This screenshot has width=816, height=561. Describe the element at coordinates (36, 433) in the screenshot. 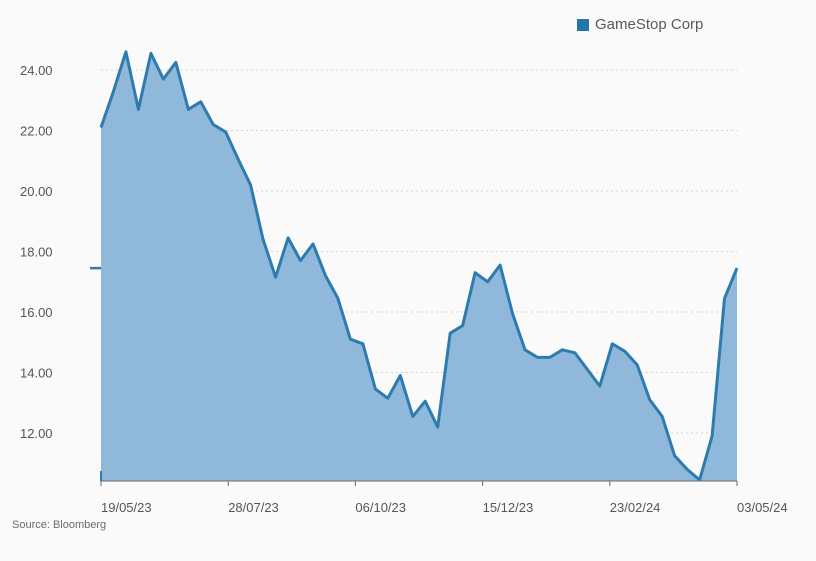

I see `y-tick-label: 12.00` at that location.